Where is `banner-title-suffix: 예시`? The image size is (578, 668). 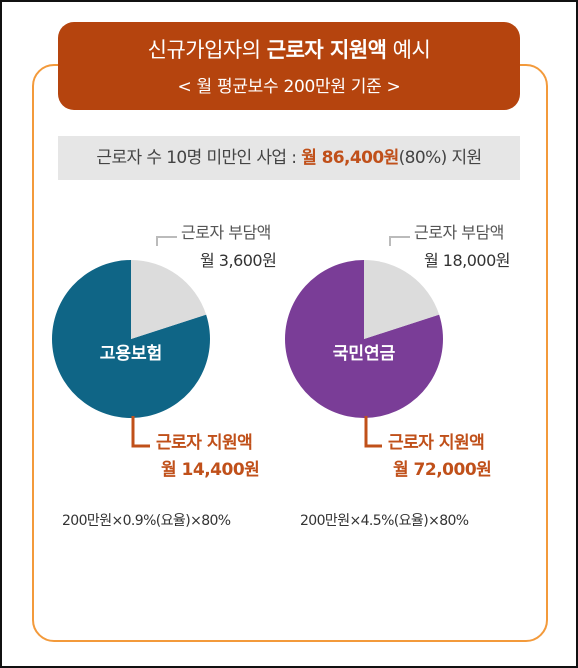
banner-title-suffix: 예시 is located at coordinates (408, 50).